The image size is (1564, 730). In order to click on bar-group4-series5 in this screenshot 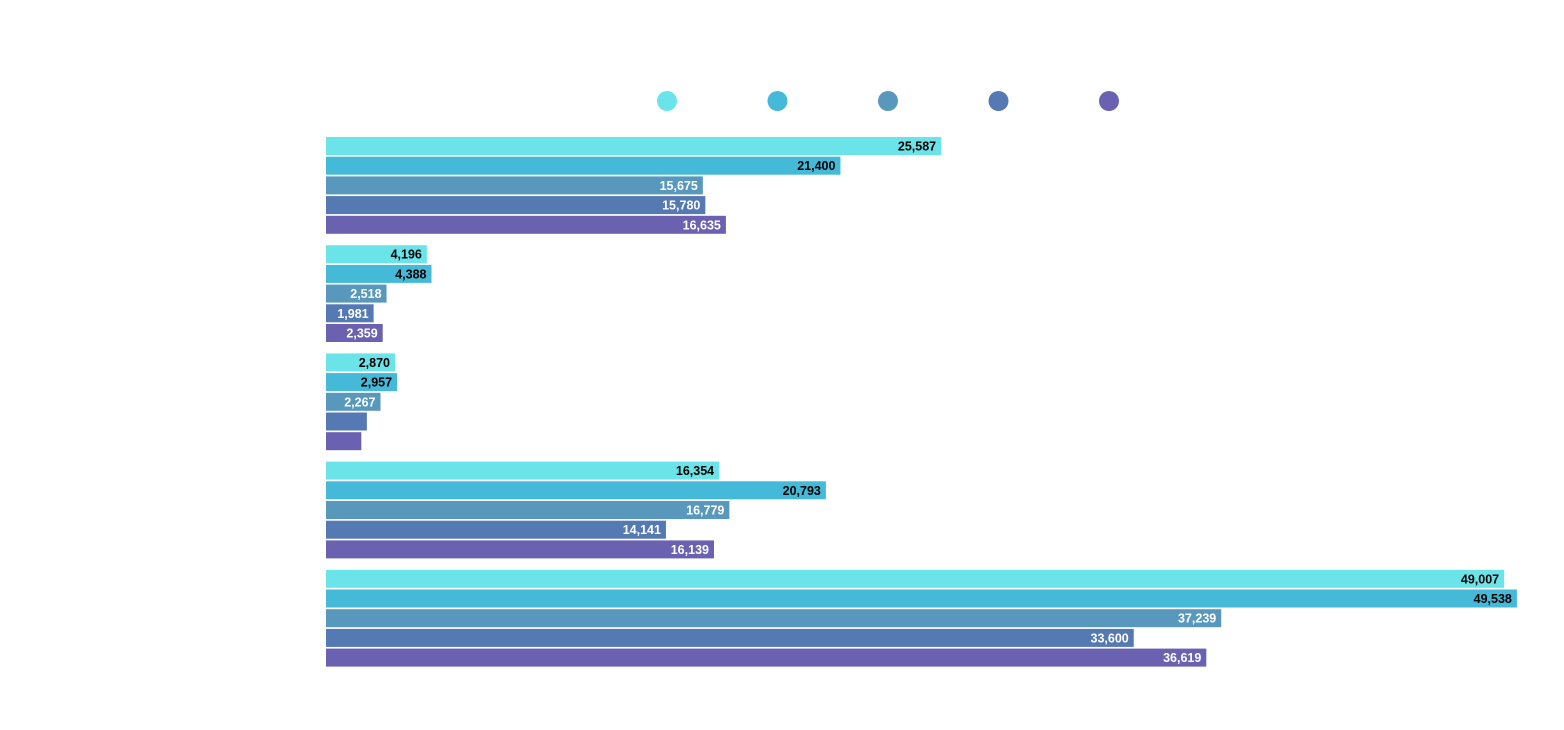, I will do `click(520, 549)`.